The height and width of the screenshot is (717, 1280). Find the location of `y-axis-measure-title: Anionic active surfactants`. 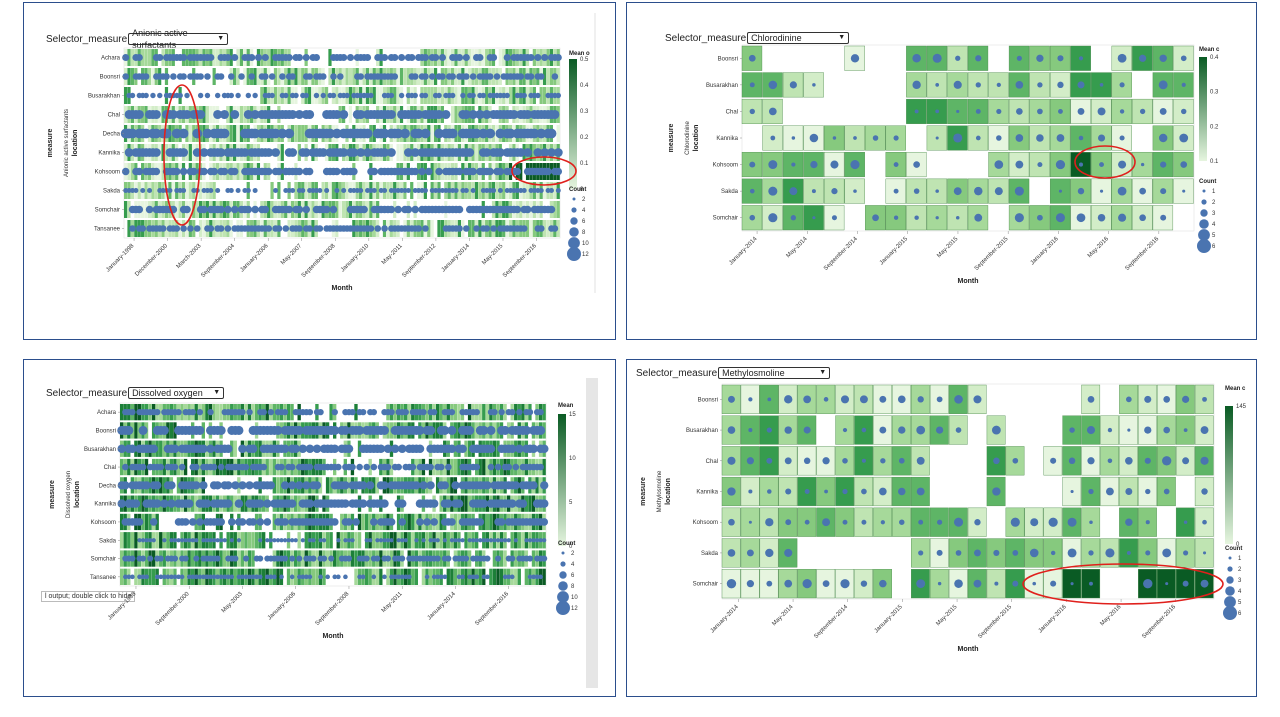

y-axis-measure-title: Anionic active surfactants is located at coordinates (67, 143).